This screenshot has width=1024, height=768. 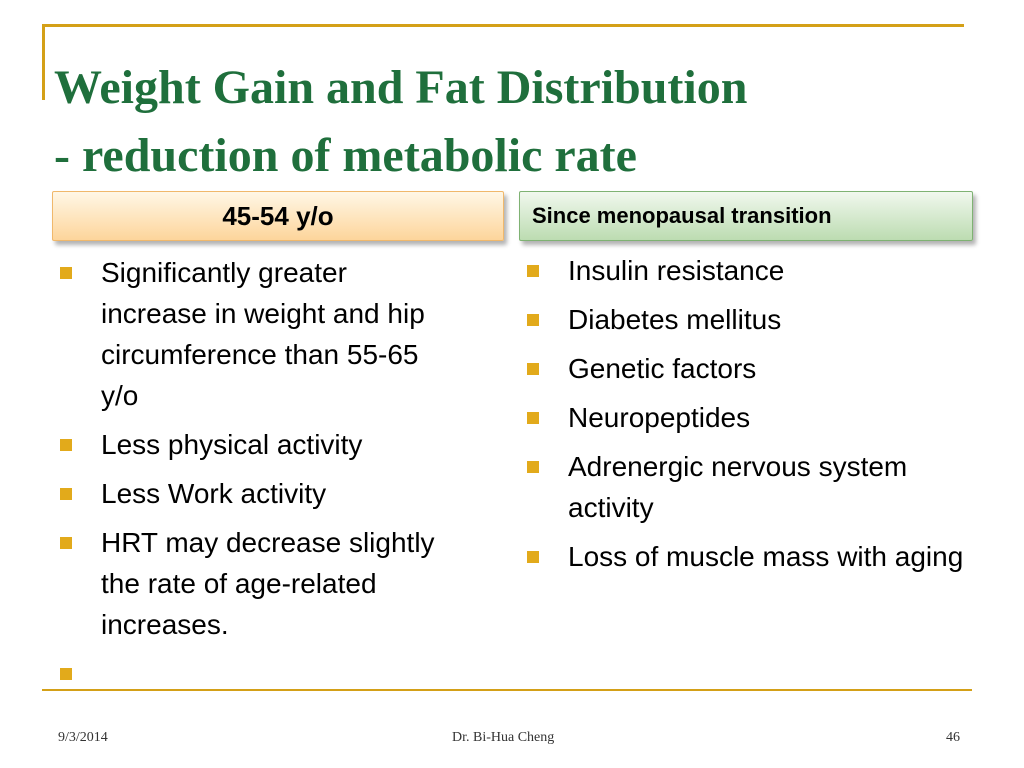 I want to click on list-item-text: Insulin resistance, so click(x=676, y=270).